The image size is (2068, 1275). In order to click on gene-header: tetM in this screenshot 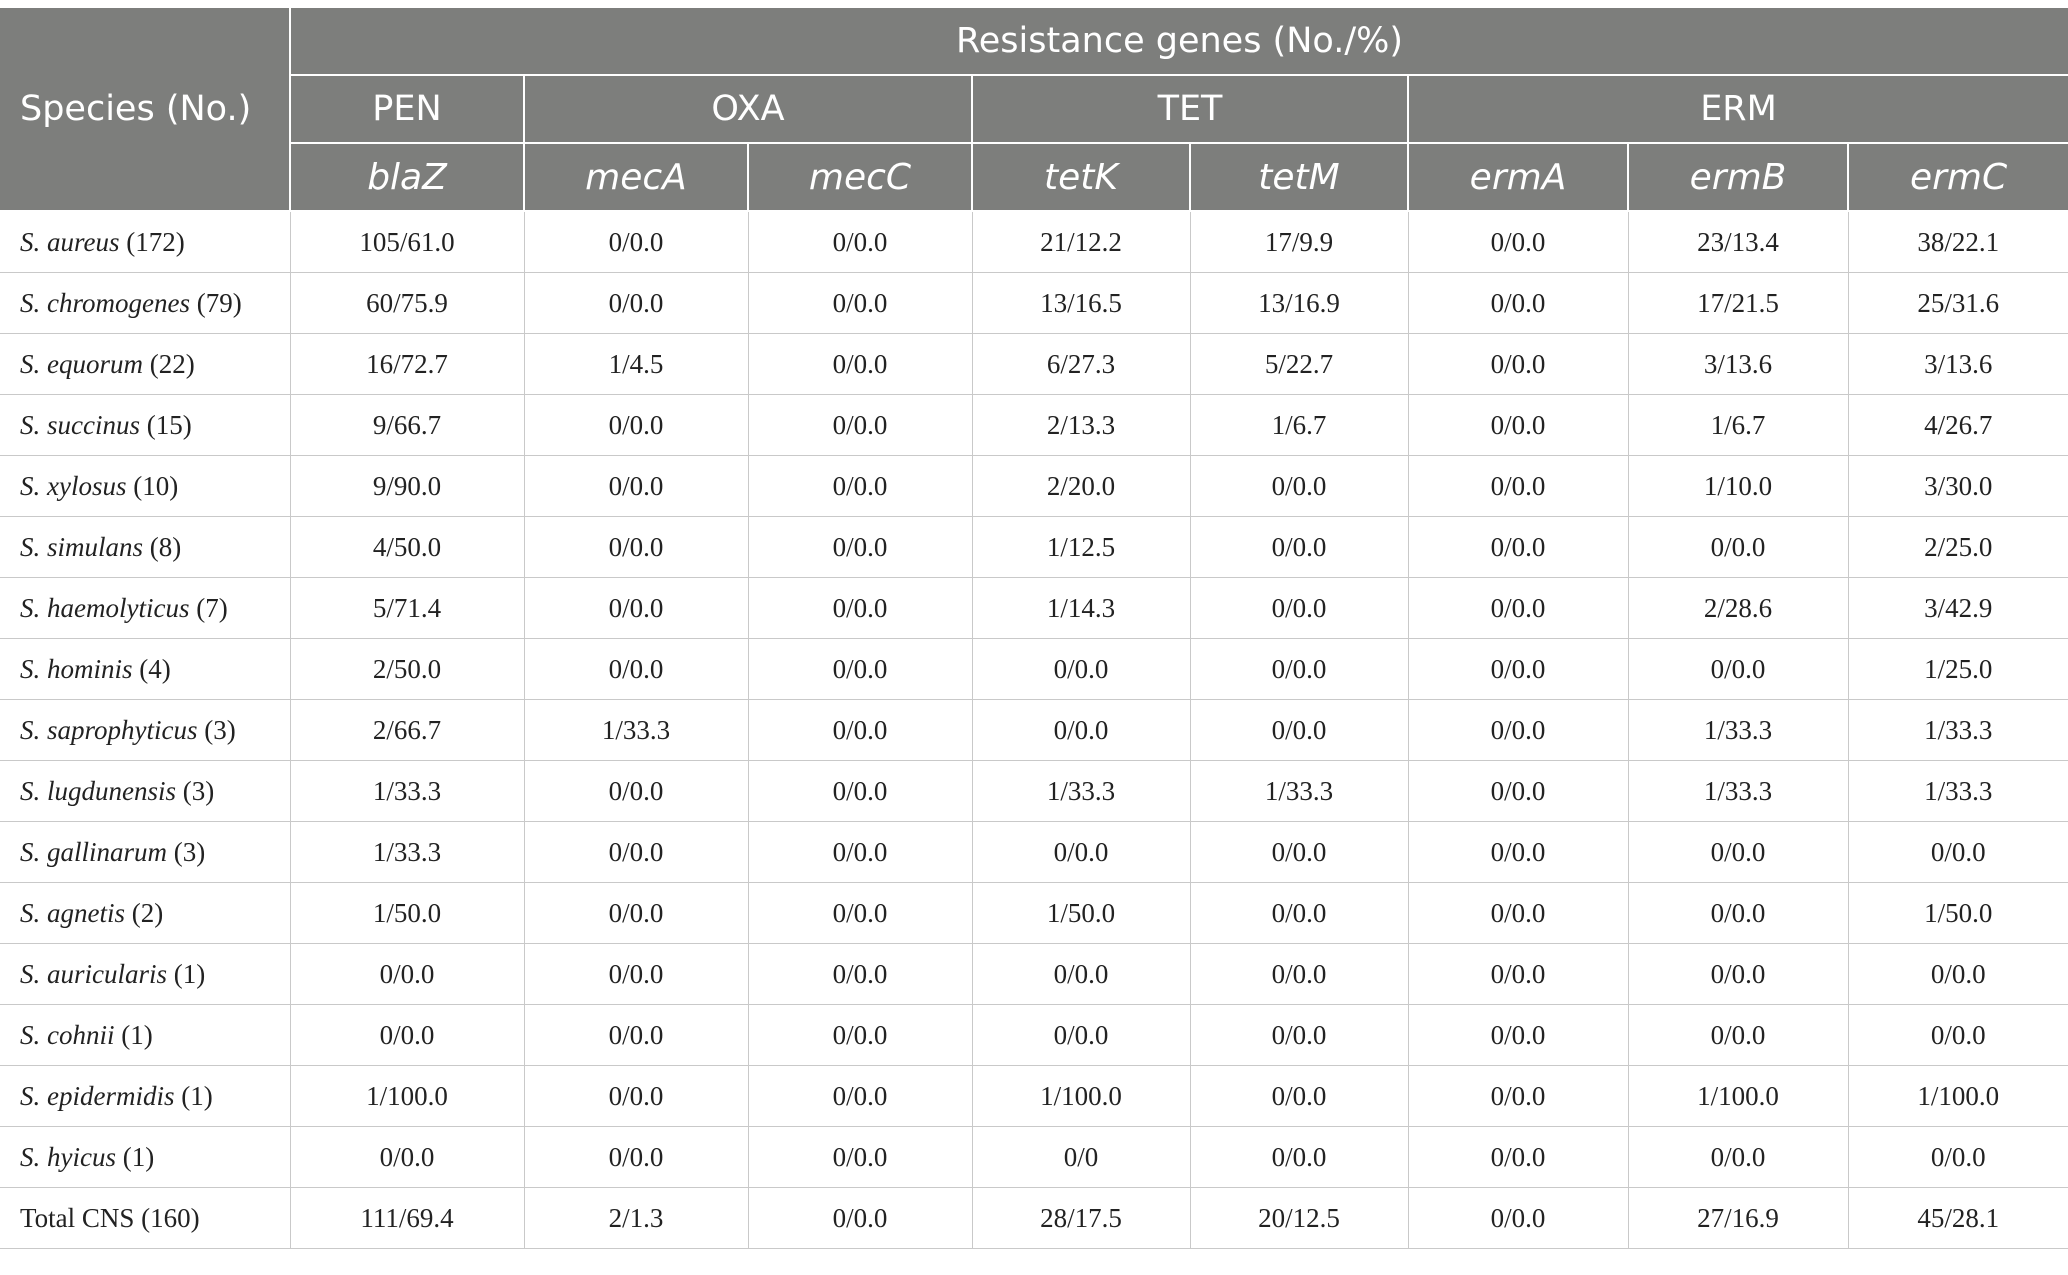, I will do `click(1299, 177)`.